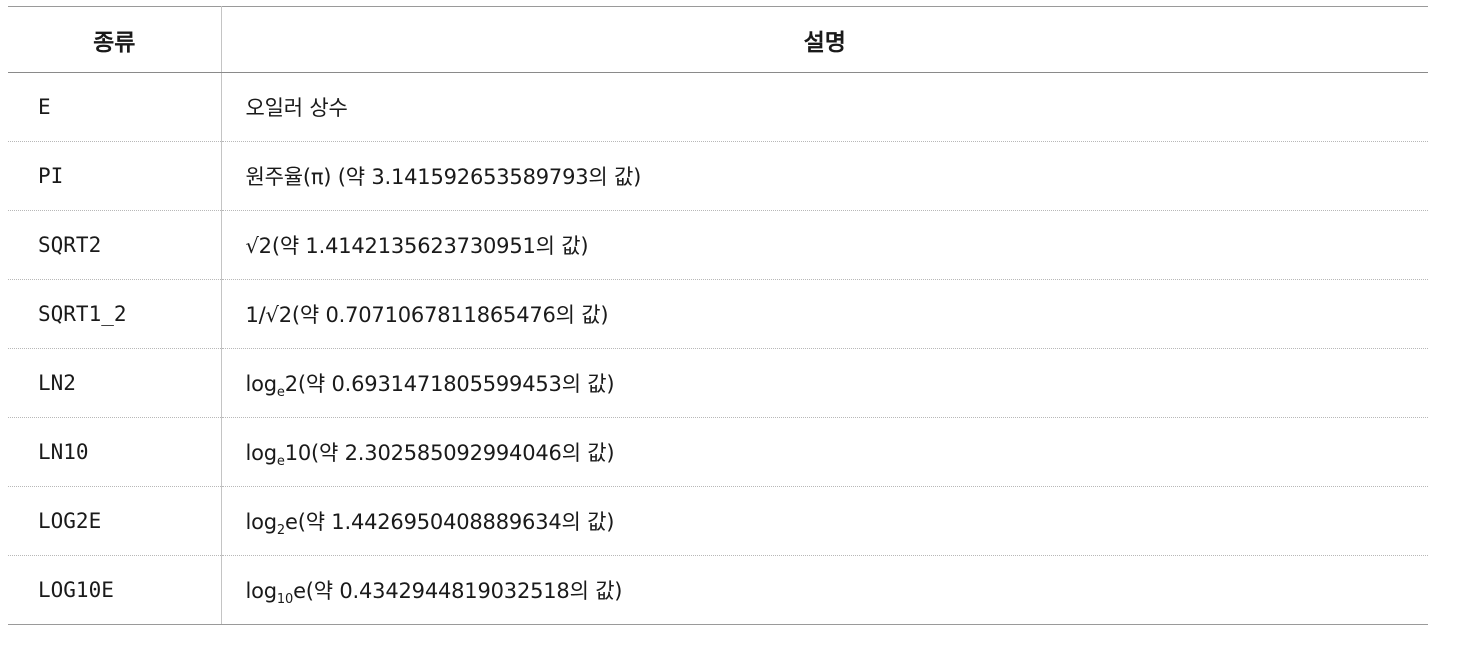  Describe the element at coordinates (285, 599) in the screenshot. I see `desc-subscript: 10` at that location.